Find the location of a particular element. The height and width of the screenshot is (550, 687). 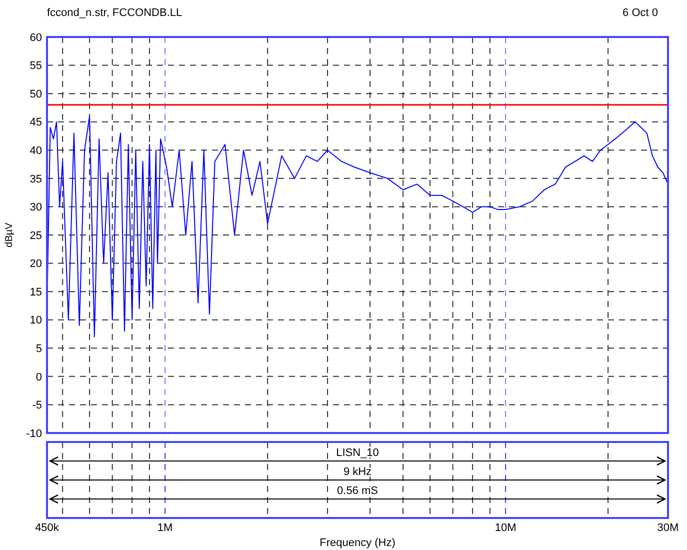

y-tick-label: 60 is located at coordinates (36, 38).